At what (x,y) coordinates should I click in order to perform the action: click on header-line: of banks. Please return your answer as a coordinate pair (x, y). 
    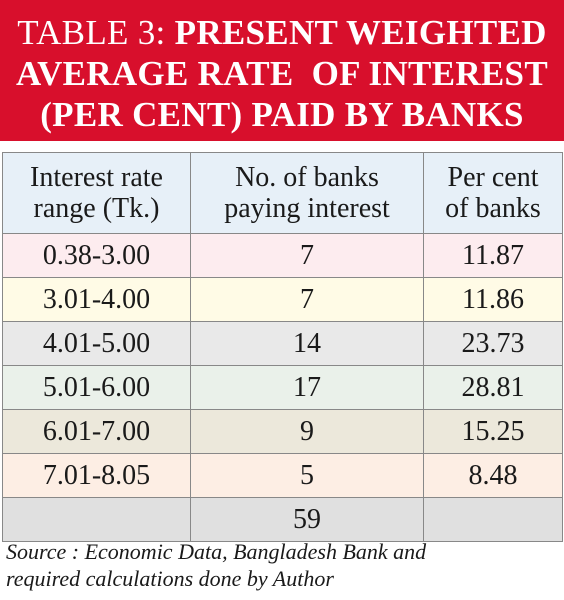
    Looking at the image, I should click on (493, 208).